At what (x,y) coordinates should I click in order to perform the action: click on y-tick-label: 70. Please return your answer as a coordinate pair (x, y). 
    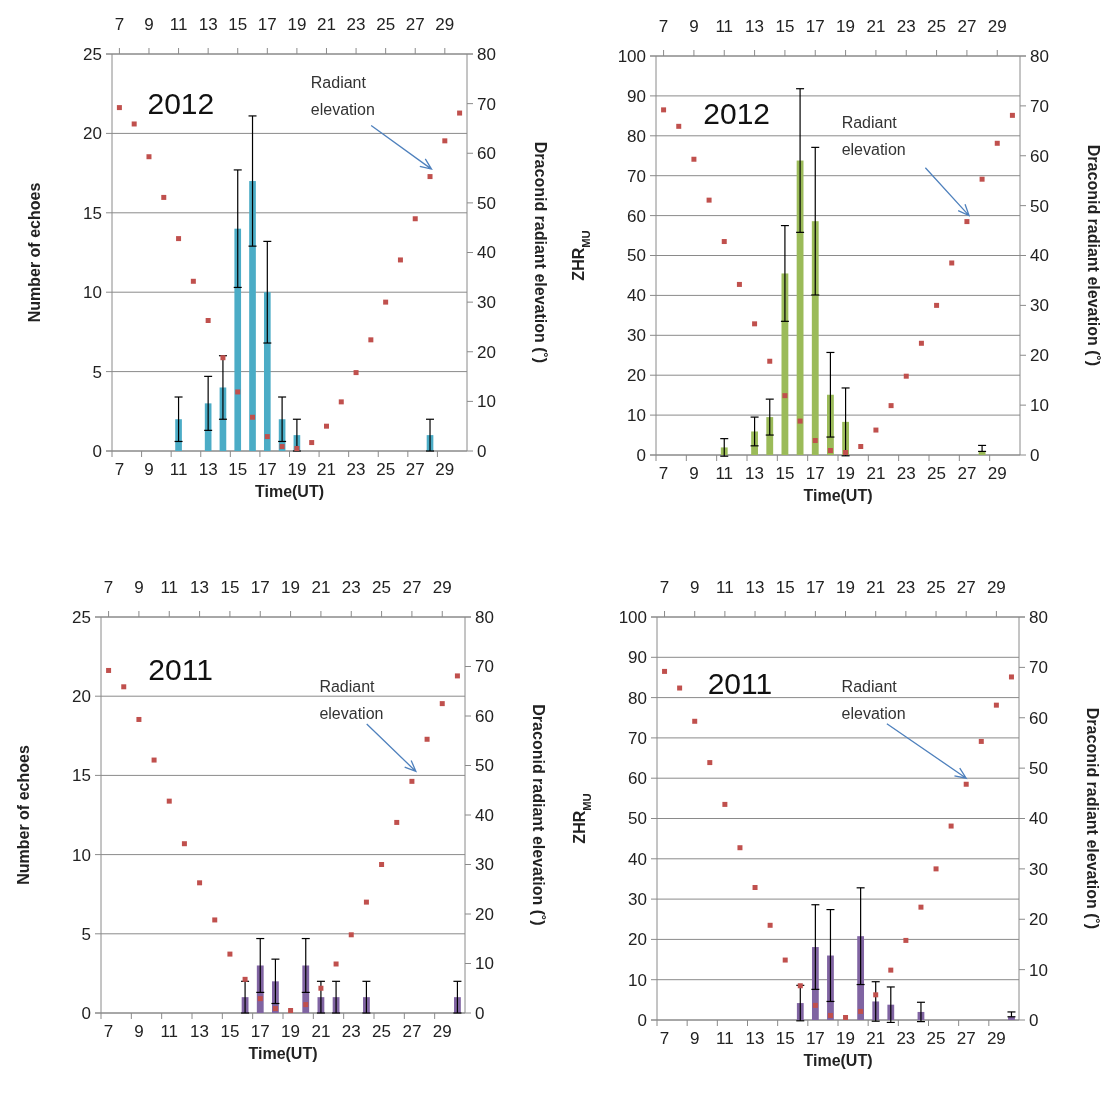
    Looking at the image, I should click on (637, 738).